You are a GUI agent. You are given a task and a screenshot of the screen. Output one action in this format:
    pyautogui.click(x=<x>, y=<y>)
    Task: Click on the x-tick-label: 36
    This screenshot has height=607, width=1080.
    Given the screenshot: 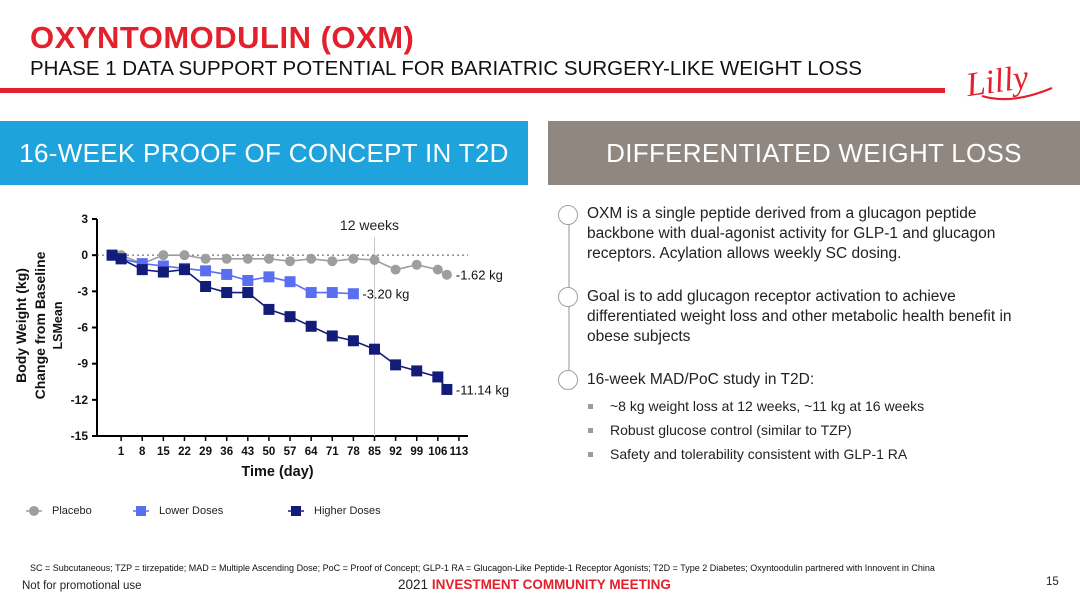 What is the action you would take?
    pyautogui.click(x=226, y=452)
    